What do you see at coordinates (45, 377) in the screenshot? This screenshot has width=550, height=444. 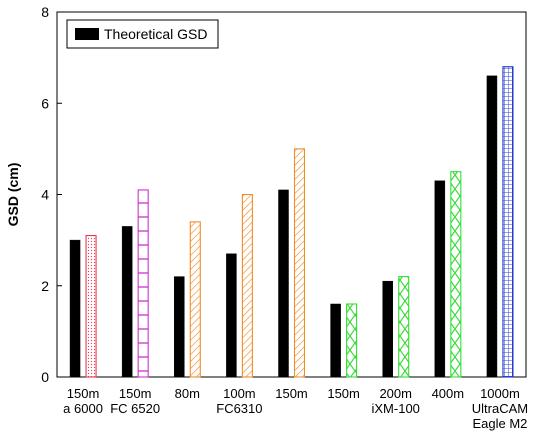 I see `y-tick-label: 0` at bounding box center [45, 377].